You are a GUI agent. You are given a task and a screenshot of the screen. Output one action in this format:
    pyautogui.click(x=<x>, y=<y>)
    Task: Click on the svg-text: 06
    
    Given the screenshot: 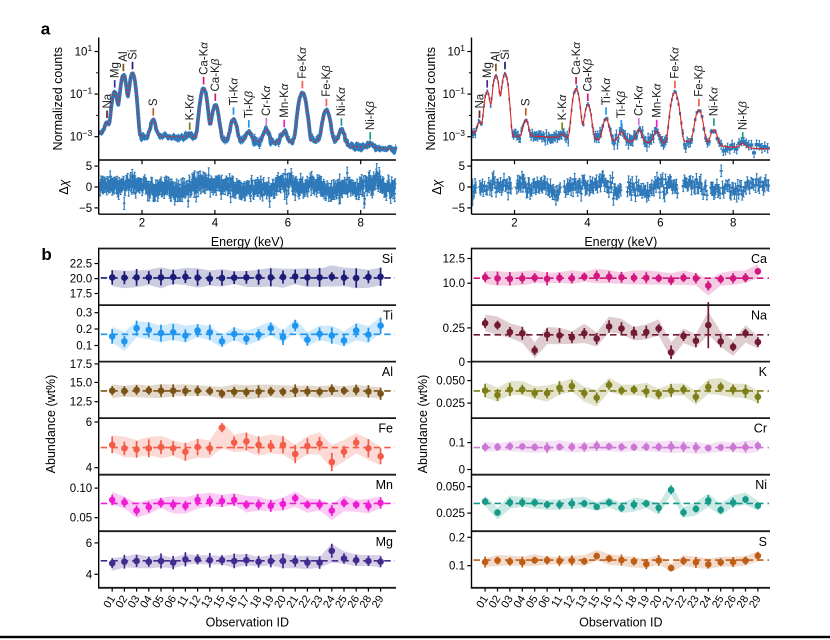 What is the action you would take?
    pyautogui.click(x=544, y=602)
    